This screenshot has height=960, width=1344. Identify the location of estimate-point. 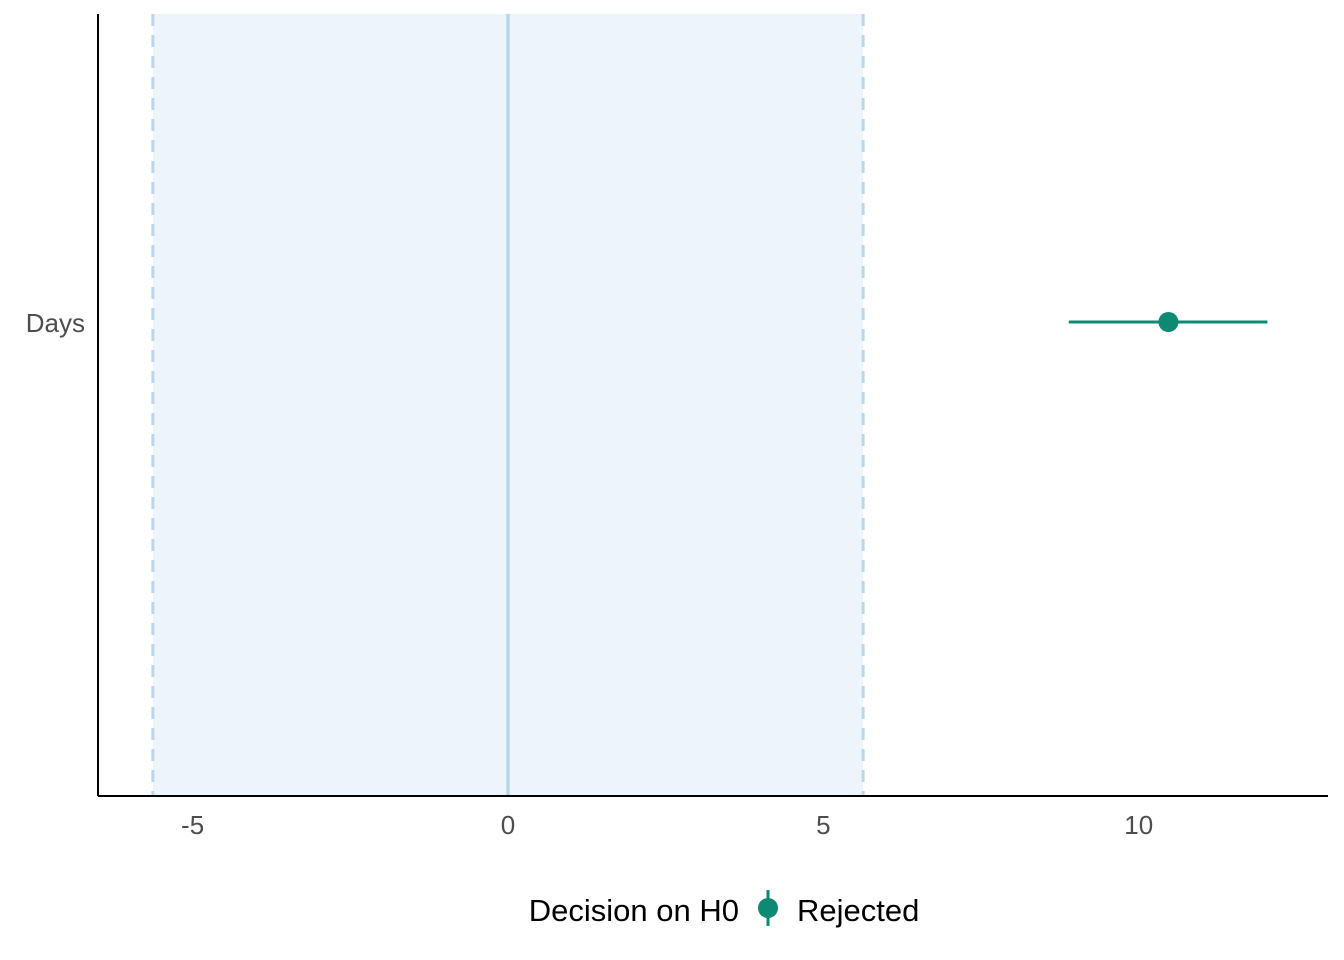
(1168, 322).